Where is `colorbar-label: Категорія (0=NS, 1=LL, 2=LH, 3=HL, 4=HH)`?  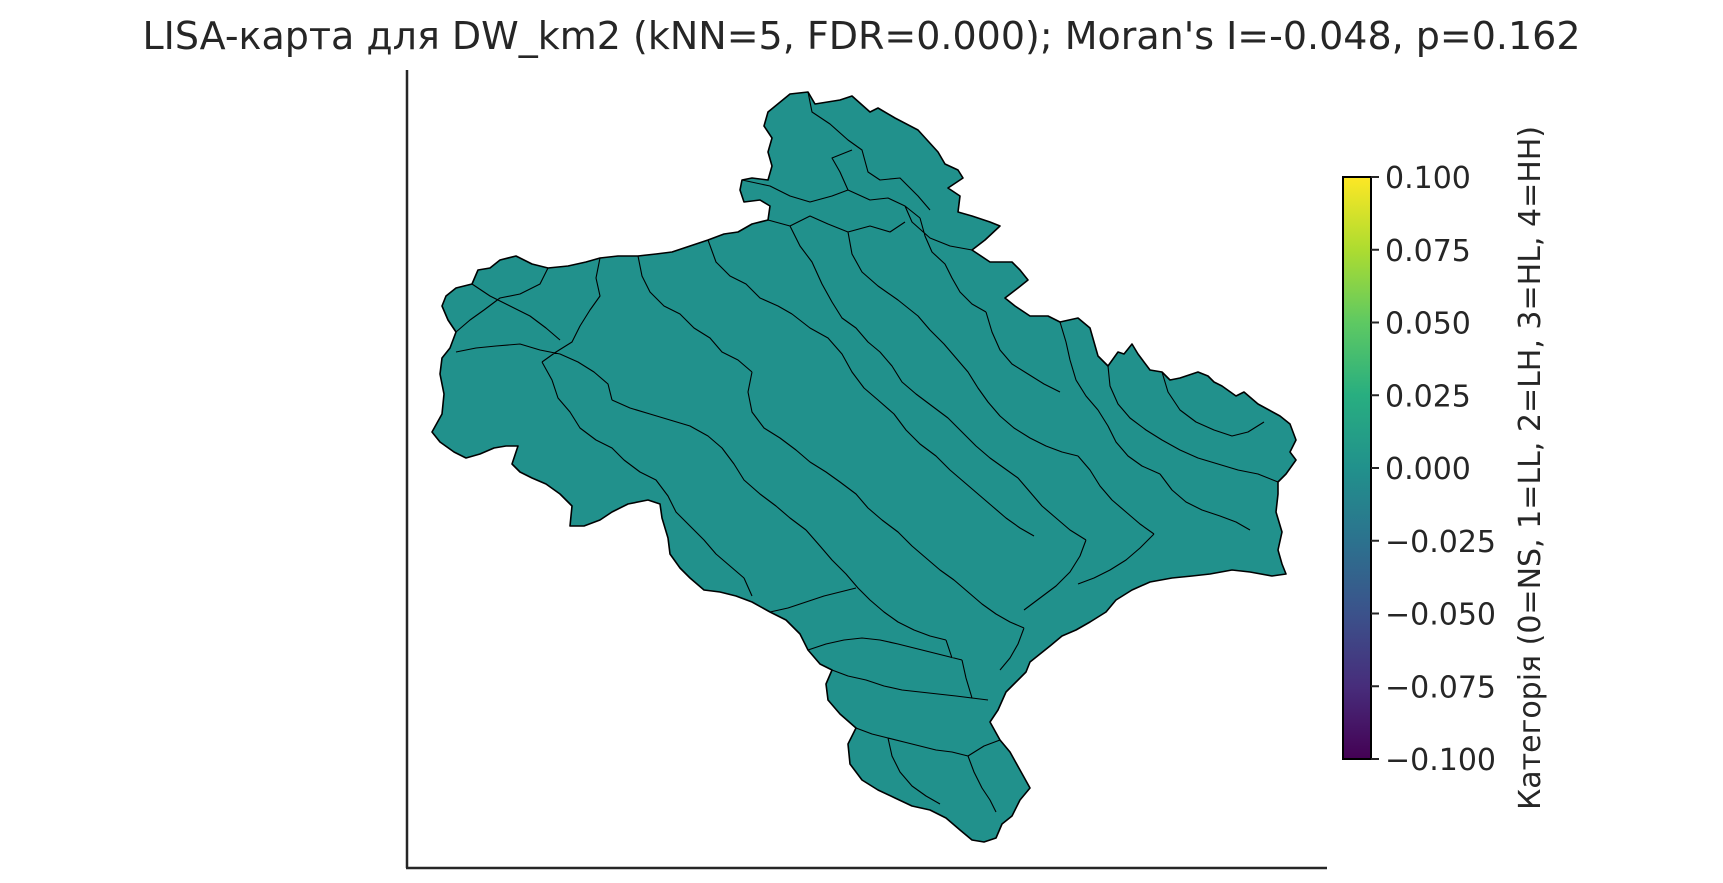
colorbar-label: Категорія (0=NS, 1=LL, 2=LH, 3=HL, 4=HH) is located at coordinates (1530, 468).